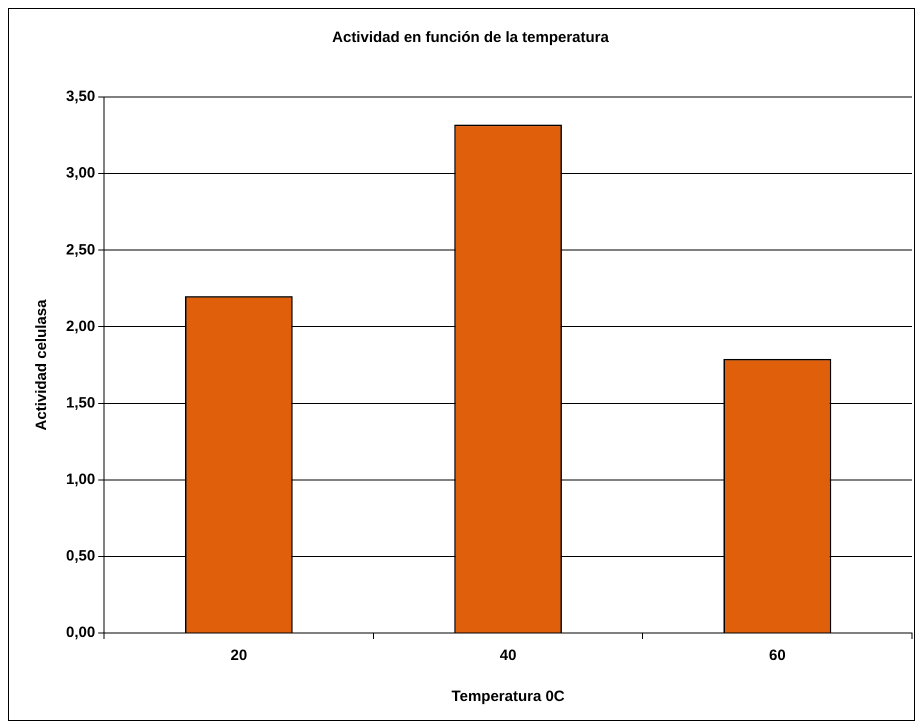 Image resolution: width=917 pixels, height=725 pixels. I want to click on x-tick-label: 40, so click(508, 655).